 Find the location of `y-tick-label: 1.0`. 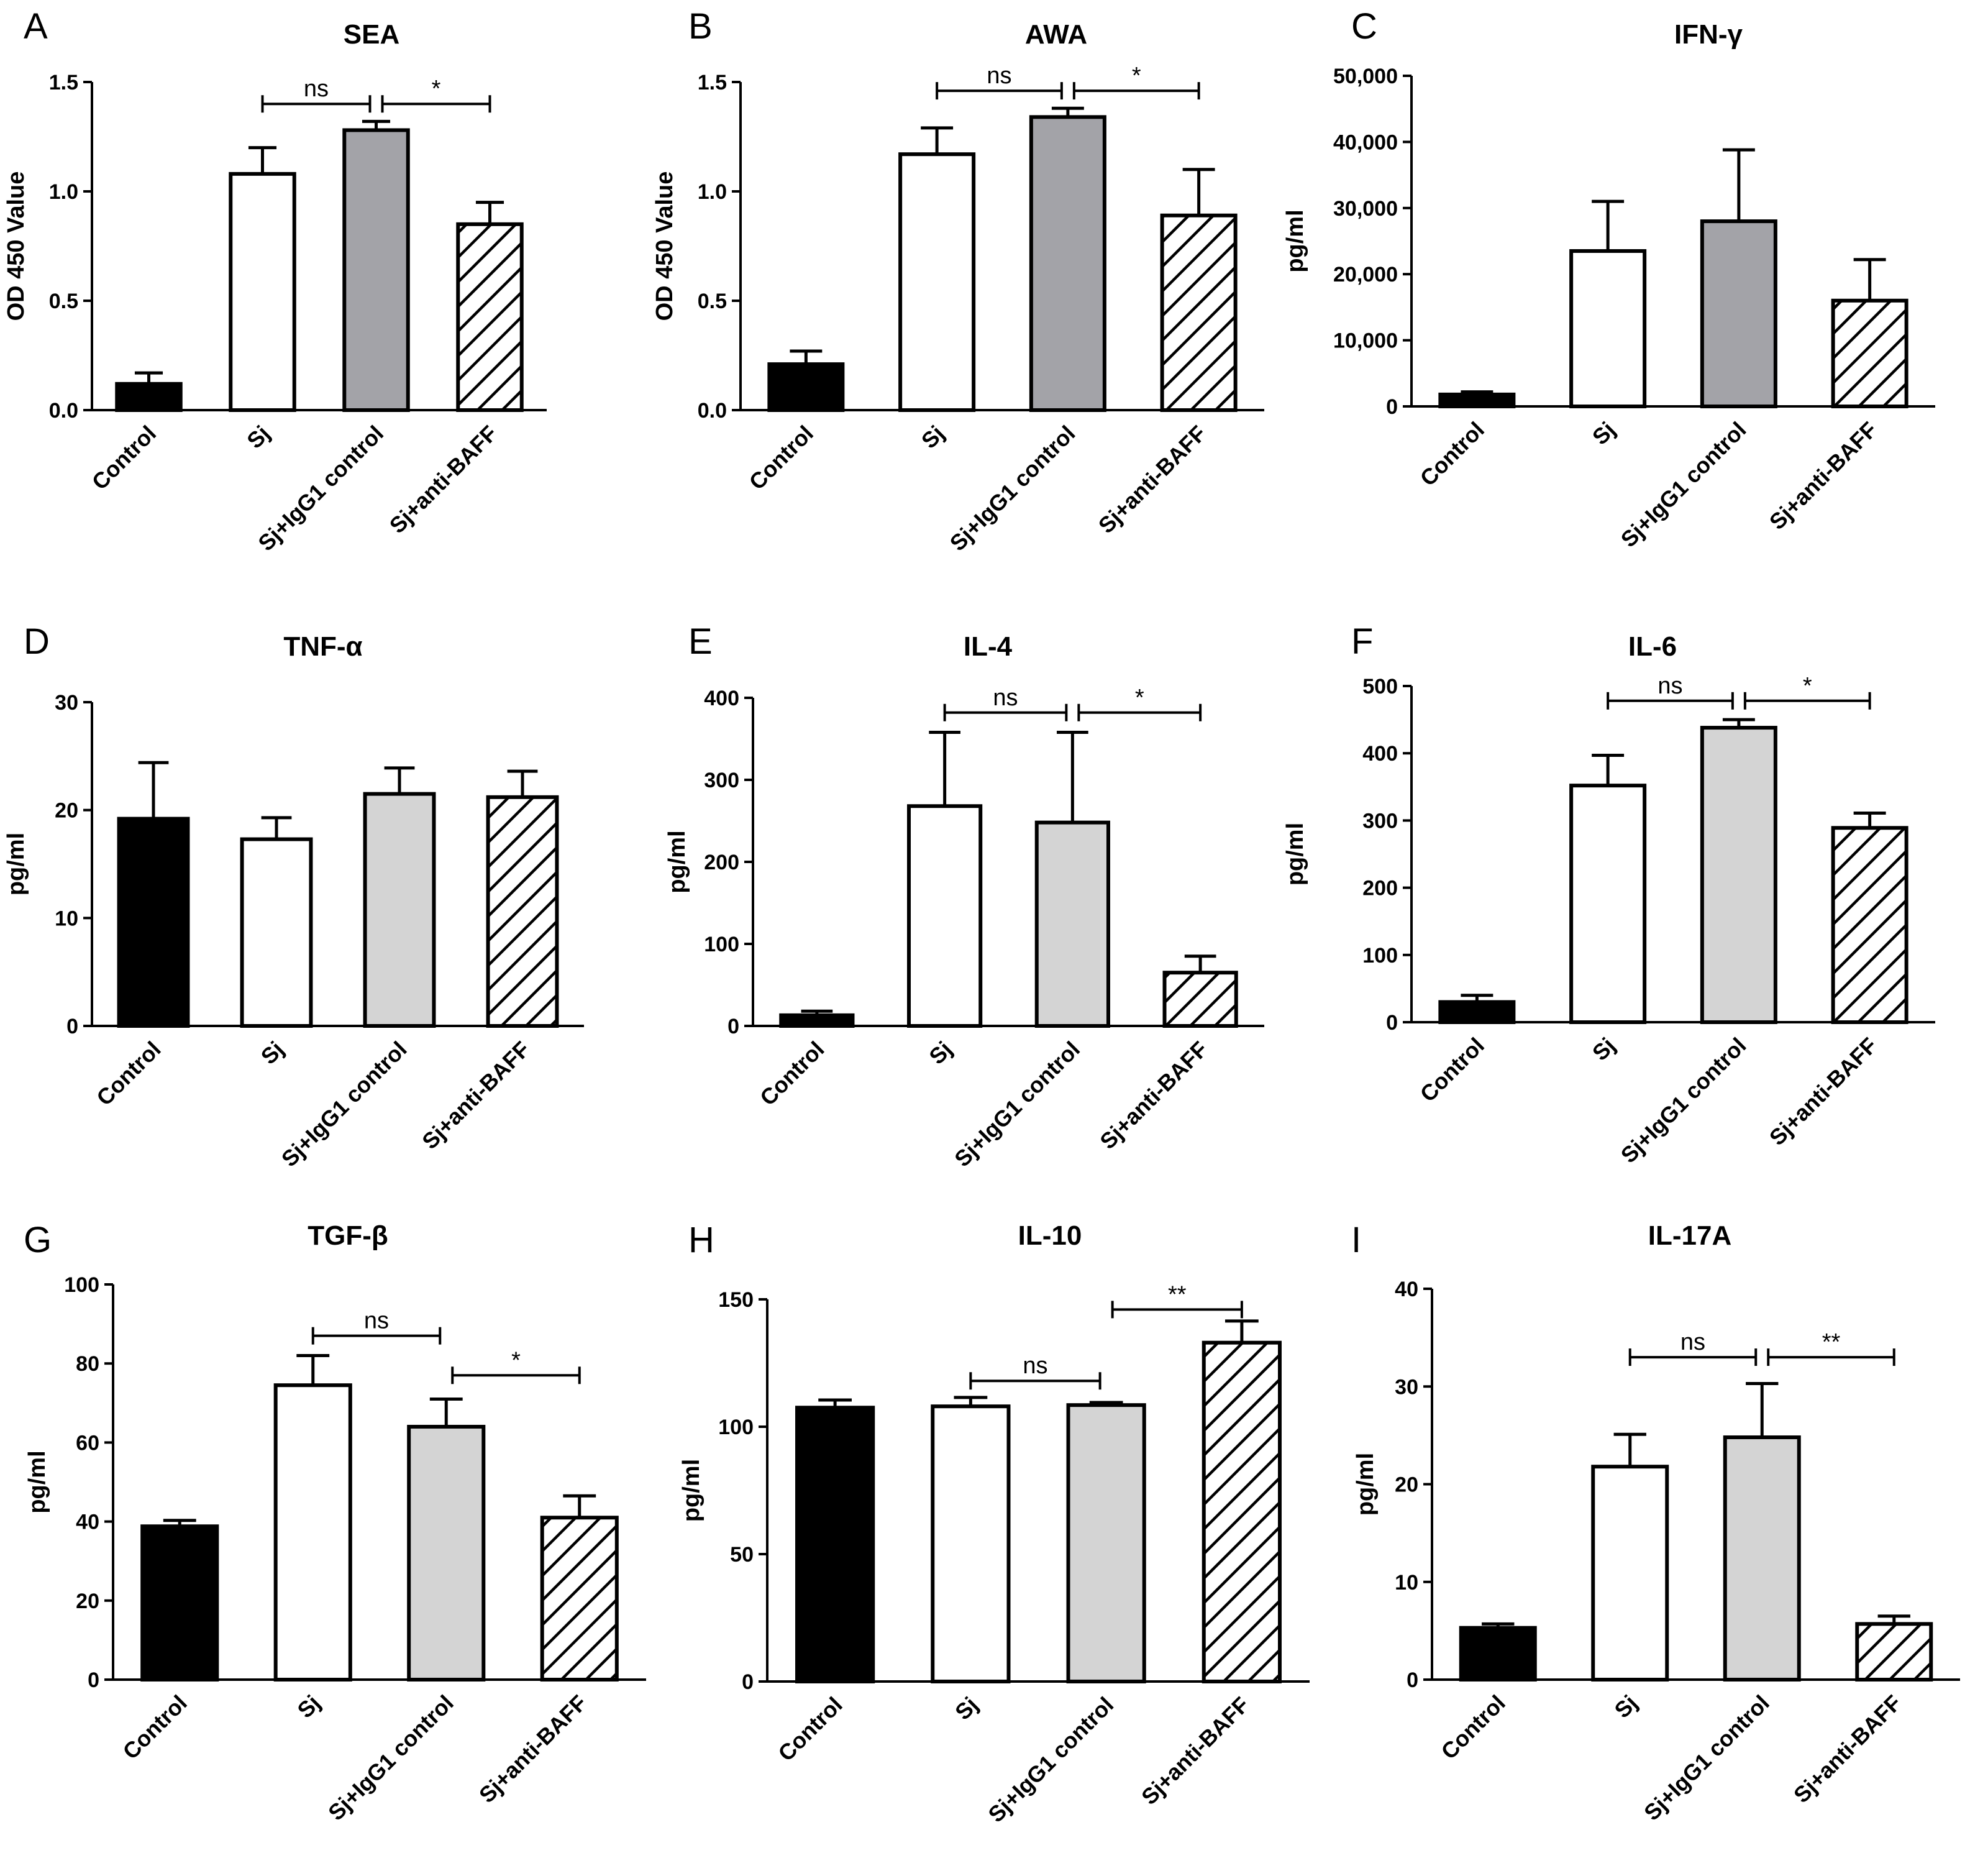

y-tick-label: 1.0 is located at coordinates (712, 192).